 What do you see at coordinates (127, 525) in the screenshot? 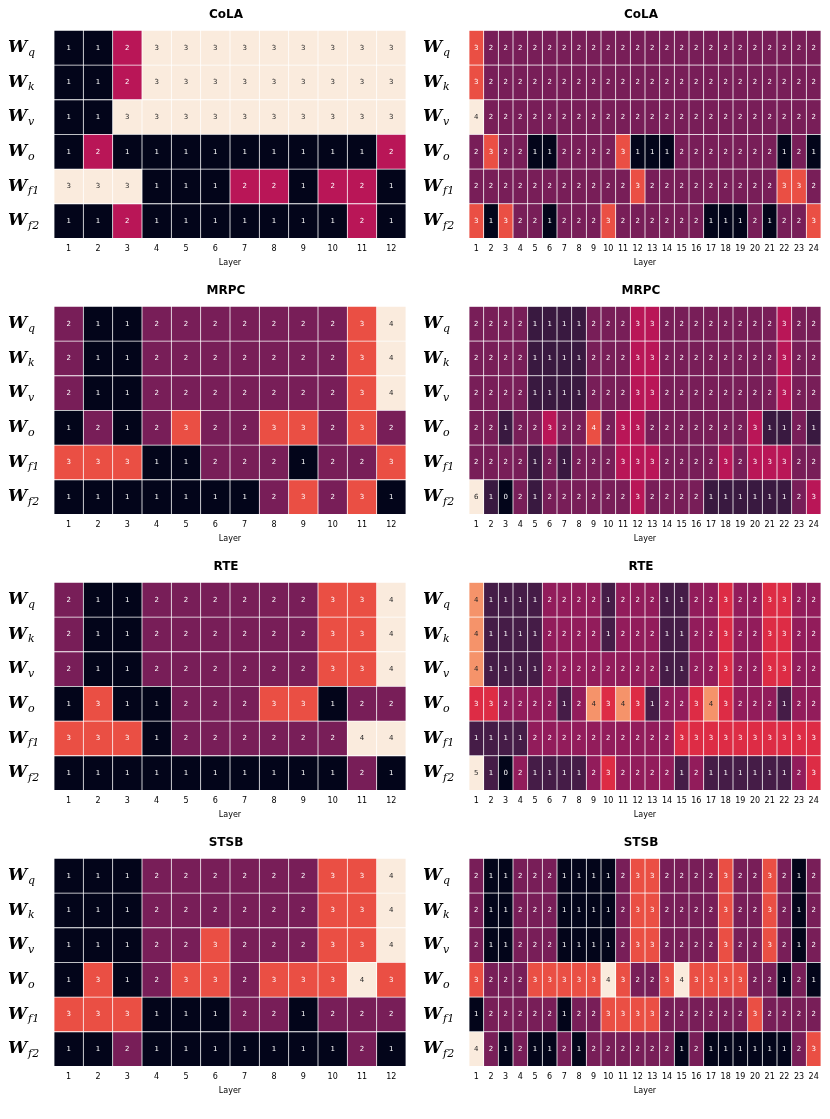
I see `x-tick-label: 3` at bounding box center [127, 525].